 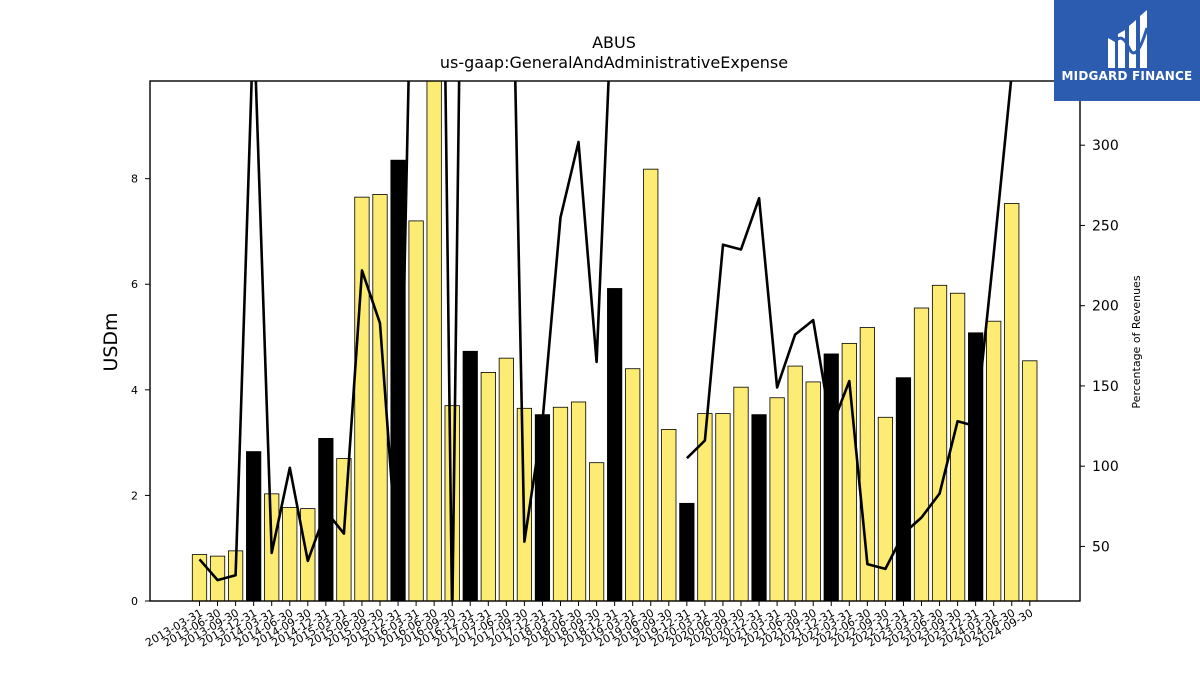 What do you see at coordinates (134, 179) in the screenshot?
I see `y-tick-label: 8` at bounding box center [134, 179].